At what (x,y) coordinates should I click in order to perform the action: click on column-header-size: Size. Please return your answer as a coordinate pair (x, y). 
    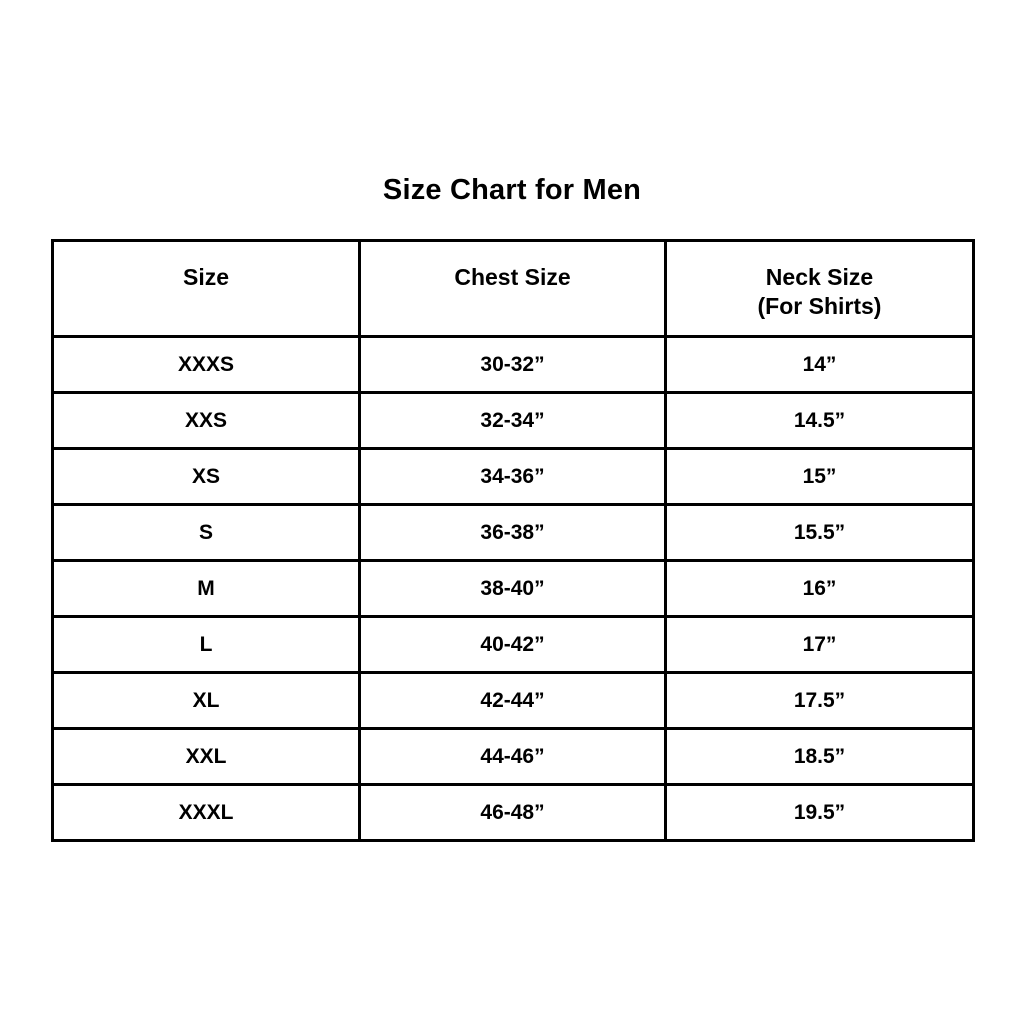
    Looking at the image, I should click on (206, 288).